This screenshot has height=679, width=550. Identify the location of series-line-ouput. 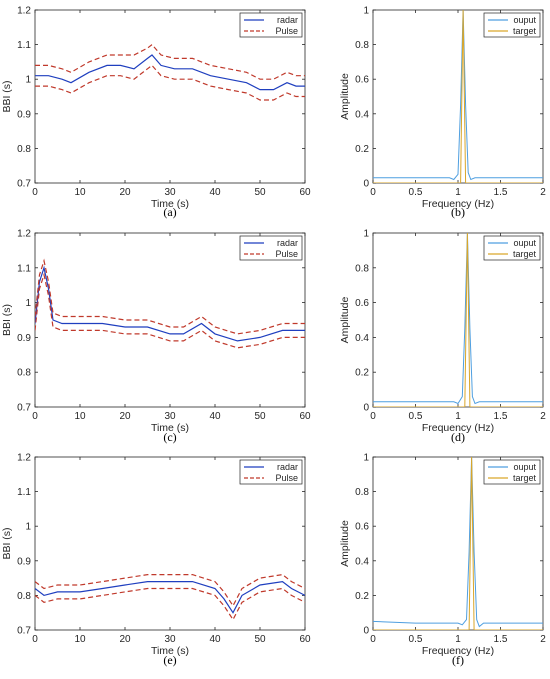
(458, 319).